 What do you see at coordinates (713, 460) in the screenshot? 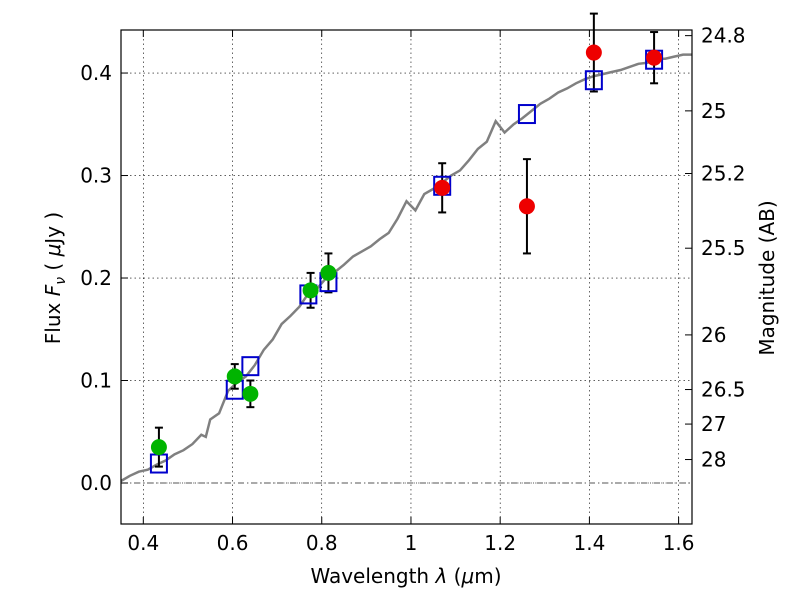
I see `magnitude-tick-label: 28` at bounding box center [713, 460].